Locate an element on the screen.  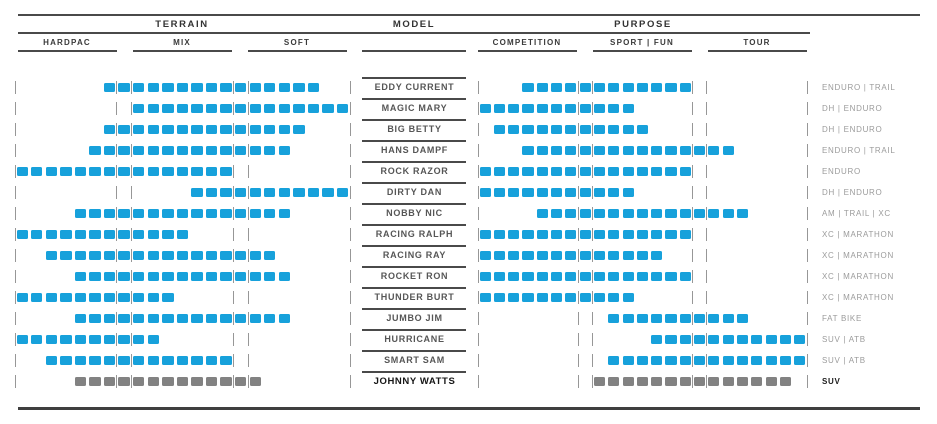
model-separator-line is located at coordinates (414, 162).